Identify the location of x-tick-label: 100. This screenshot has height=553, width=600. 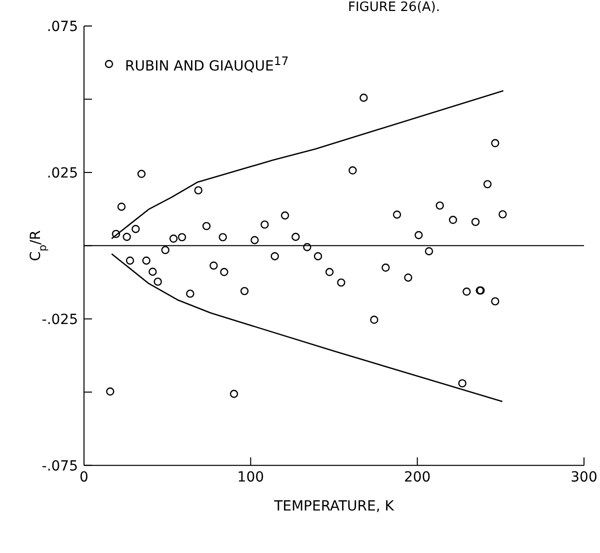
(250, 477).